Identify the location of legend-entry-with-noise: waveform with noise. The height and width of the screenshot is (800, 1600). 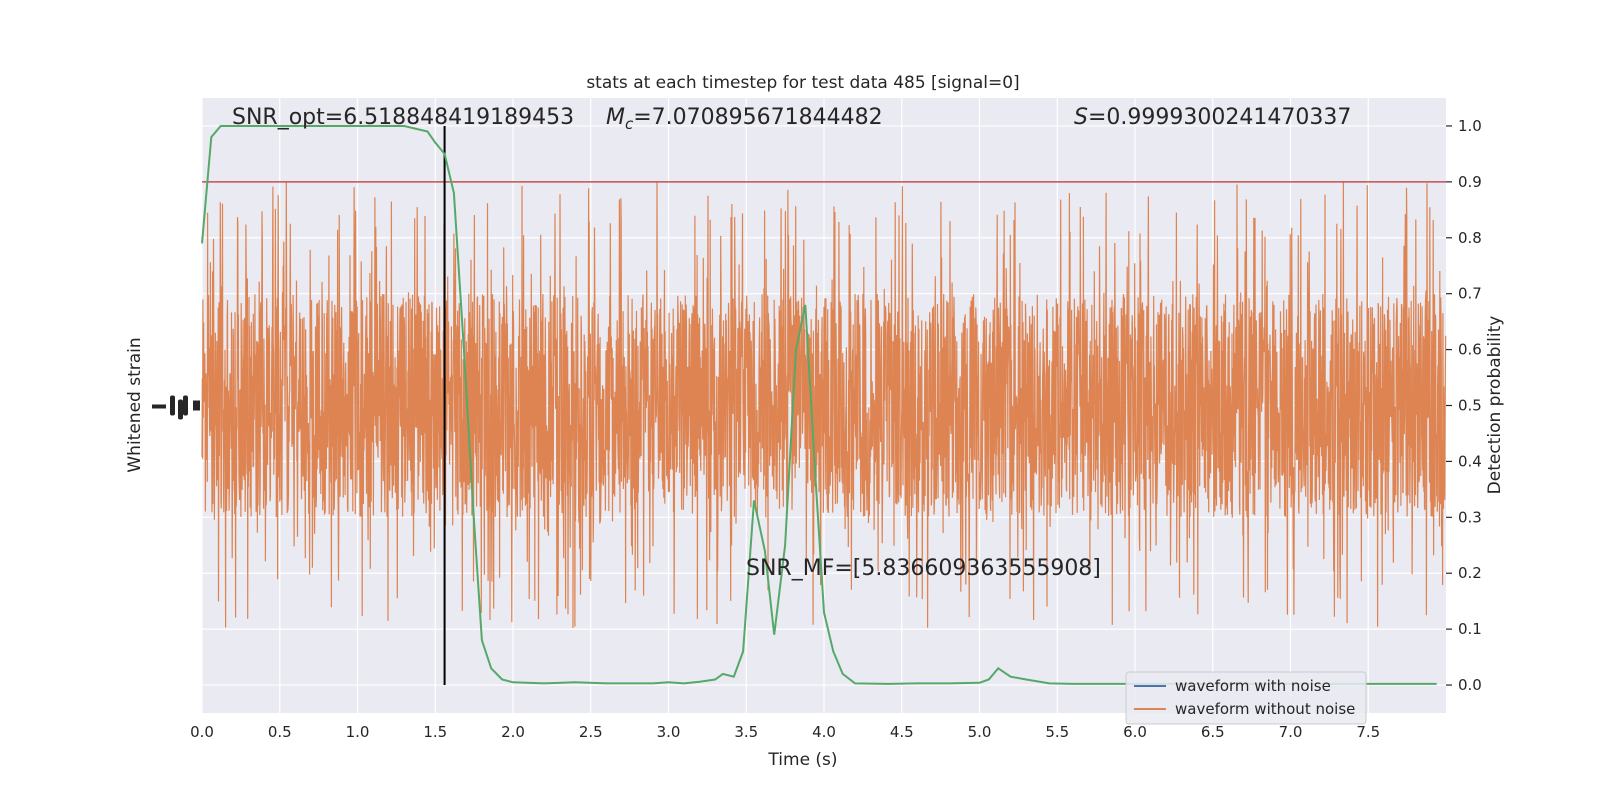
(1253, 686).